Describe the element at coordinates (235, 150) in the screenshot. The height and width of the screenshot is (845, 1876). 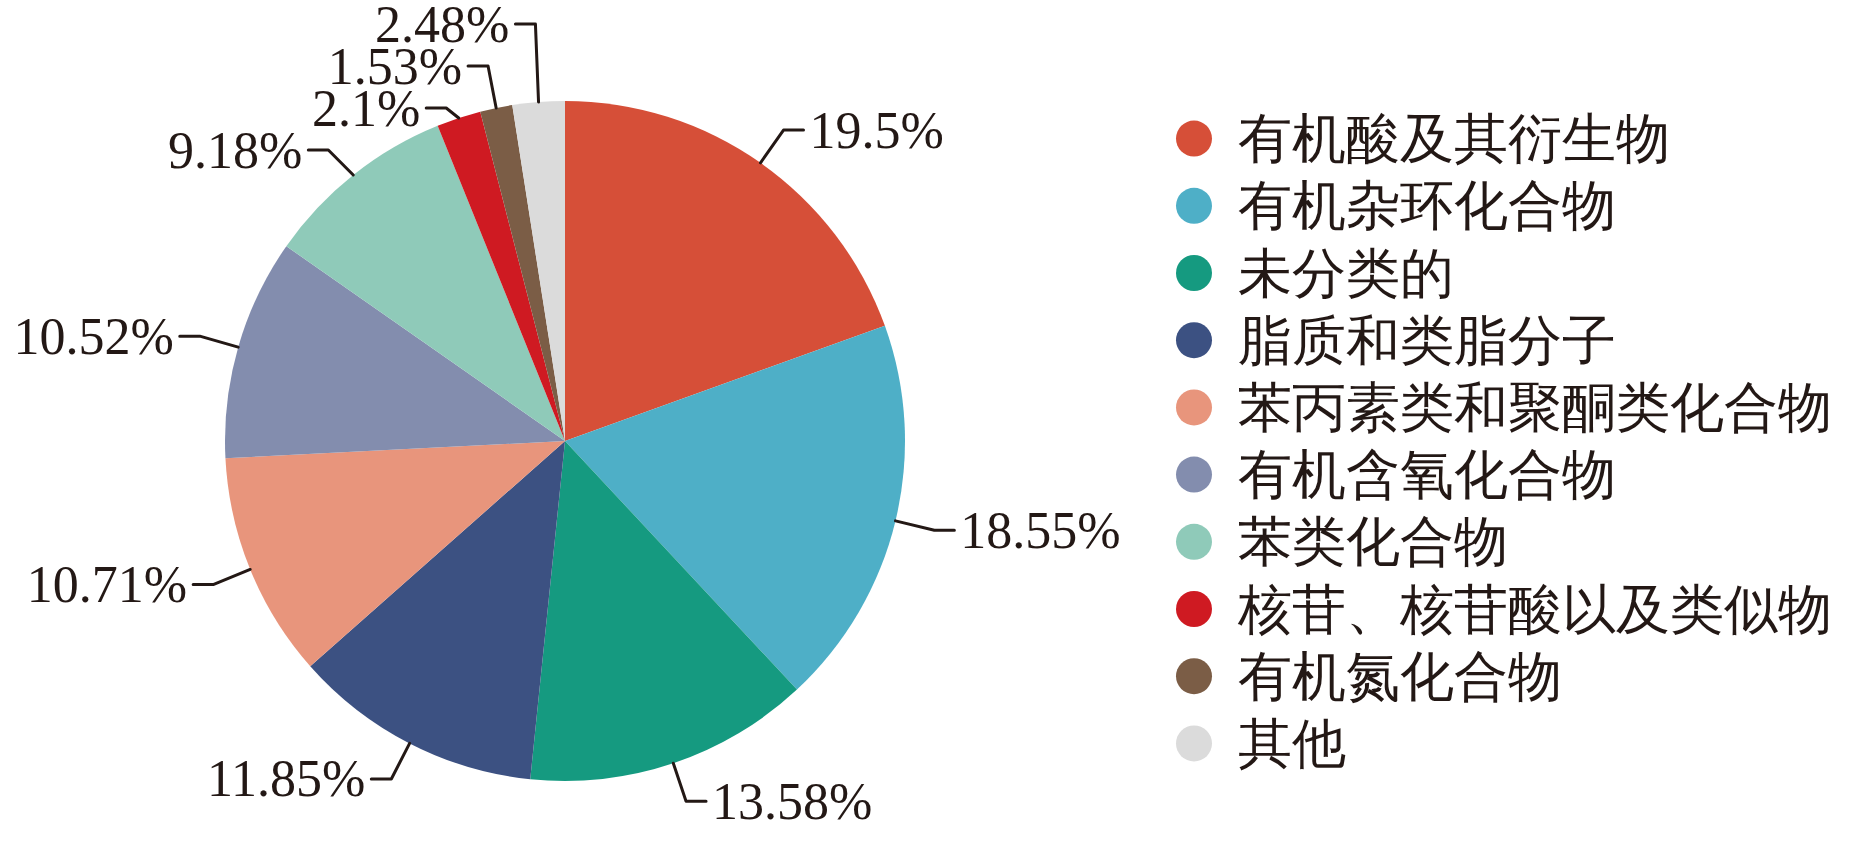
I see `data-label: 9.18%` at that location.